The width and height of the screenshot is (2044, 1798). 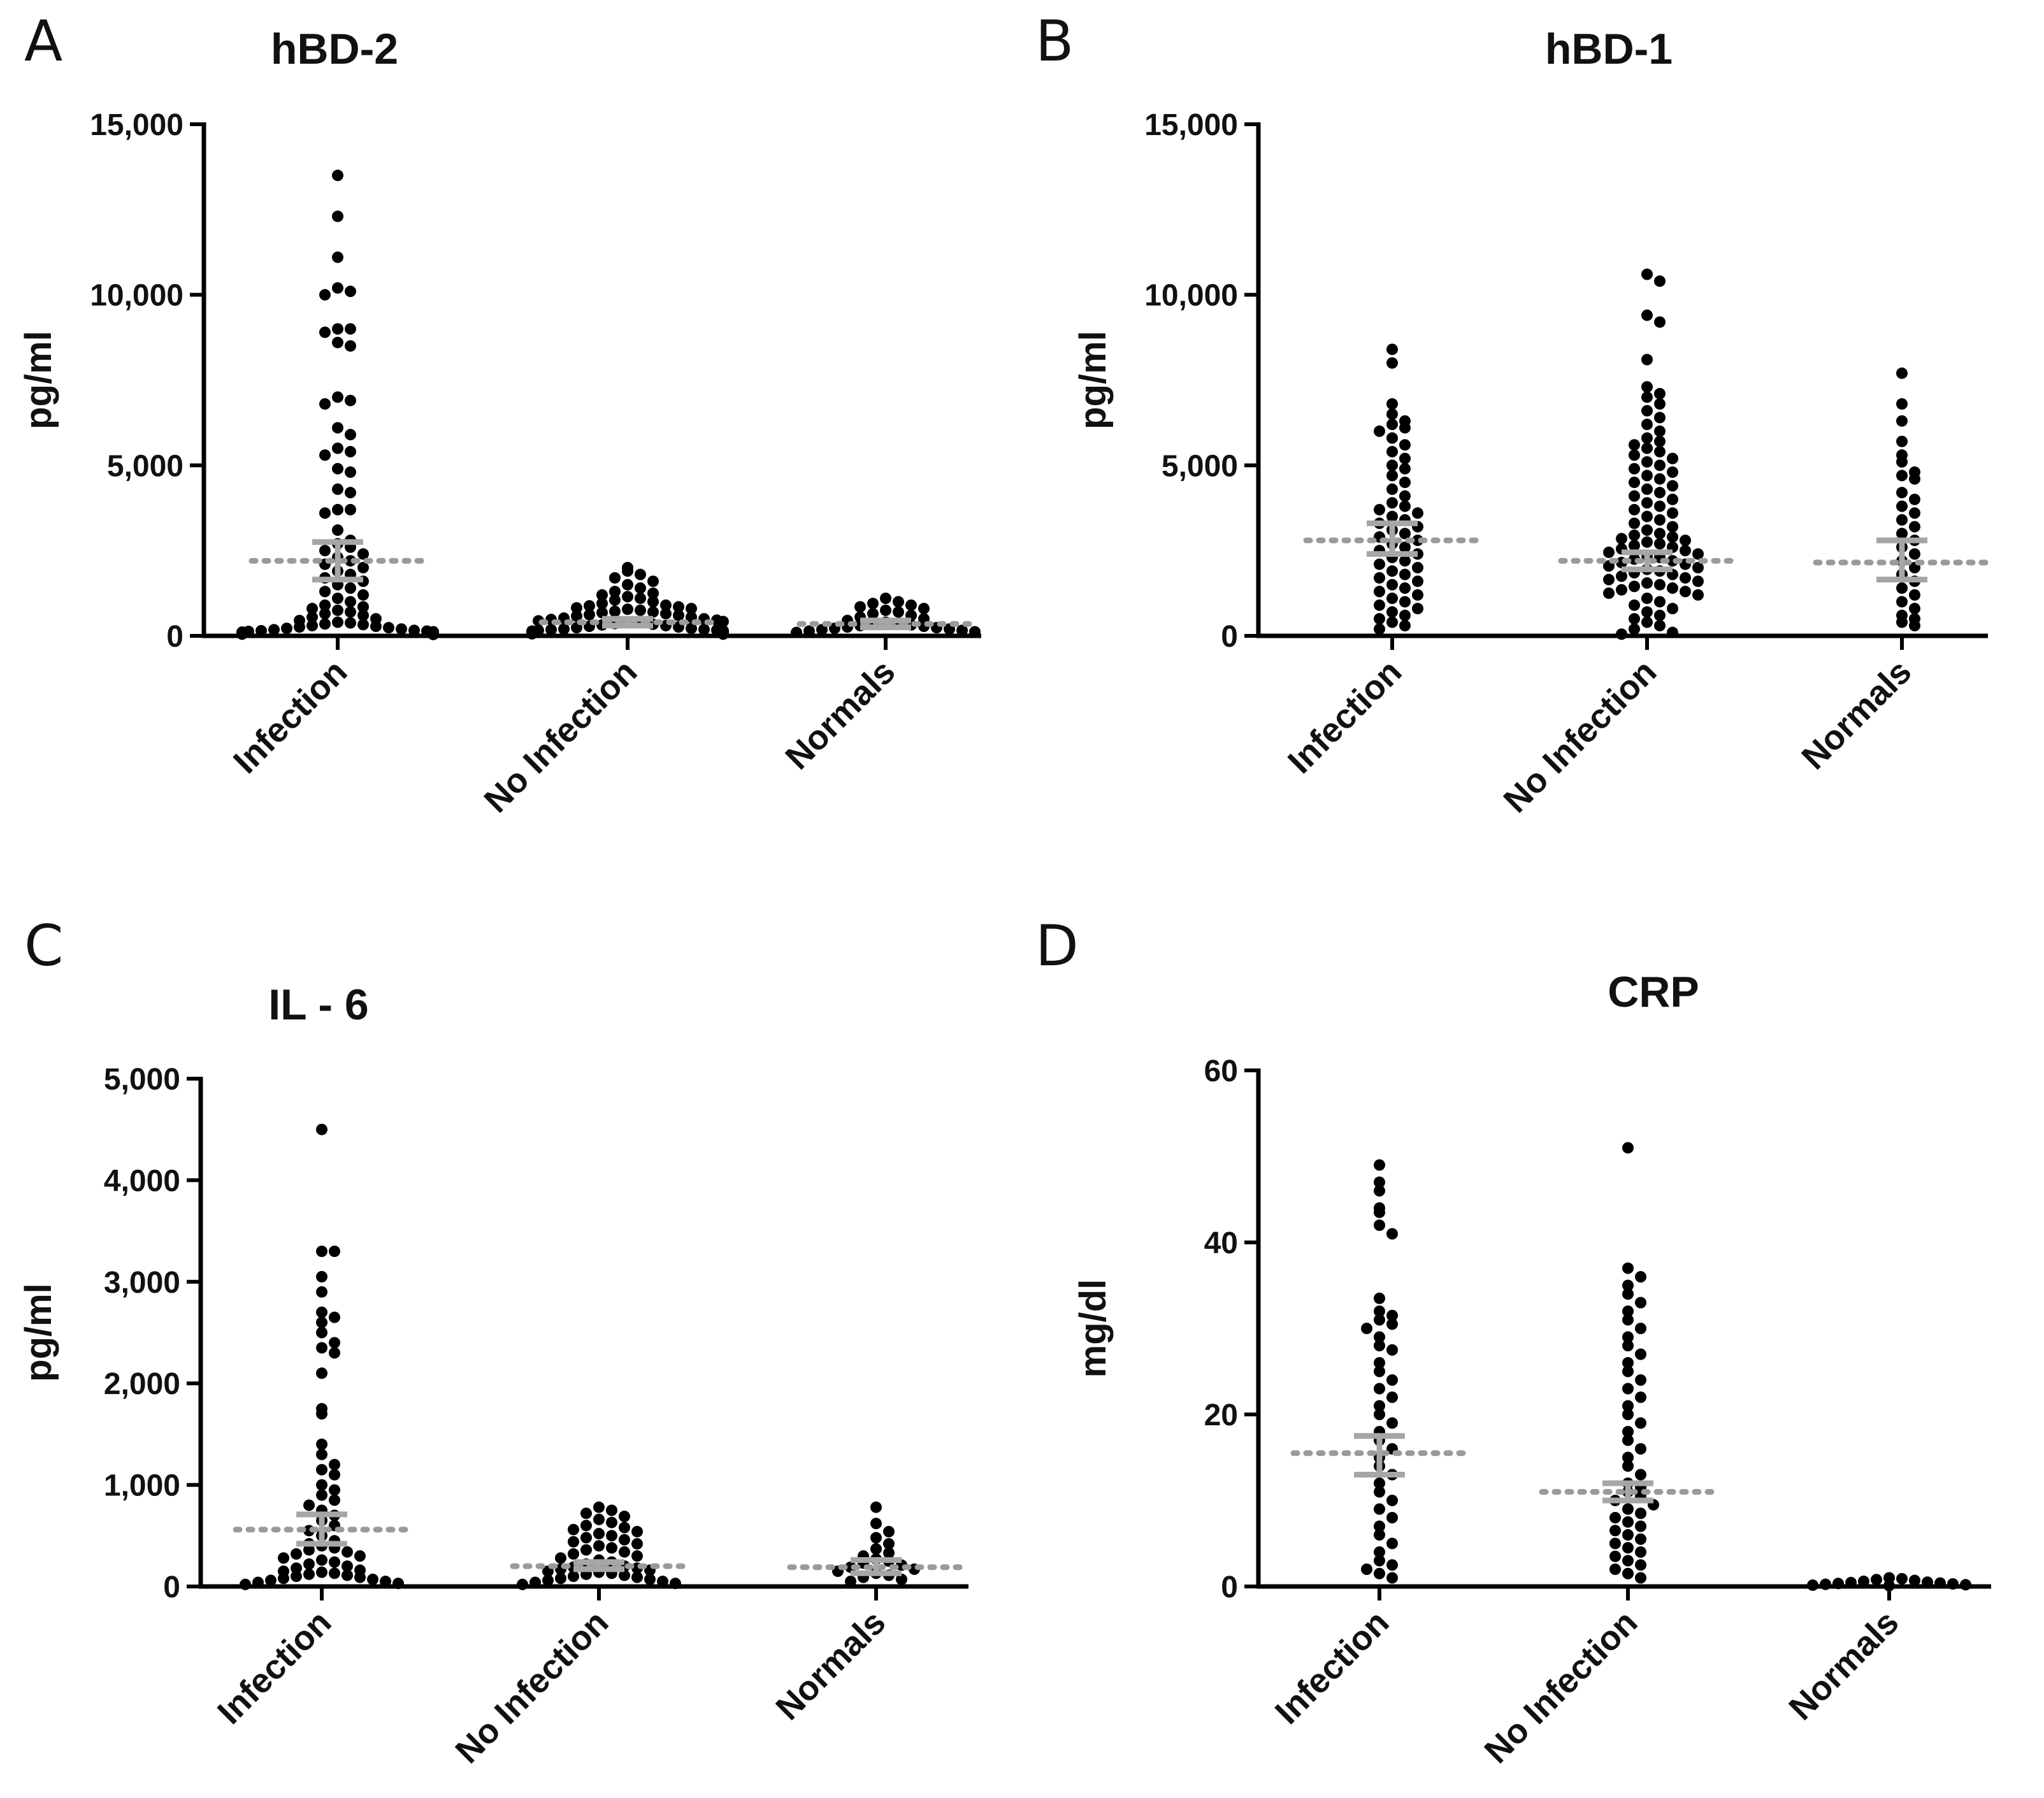 What do you see at coordinates (142, 1283) in the screenshot?
I see `y-tick-label: 3,000` at bounding box center [142, 1283].